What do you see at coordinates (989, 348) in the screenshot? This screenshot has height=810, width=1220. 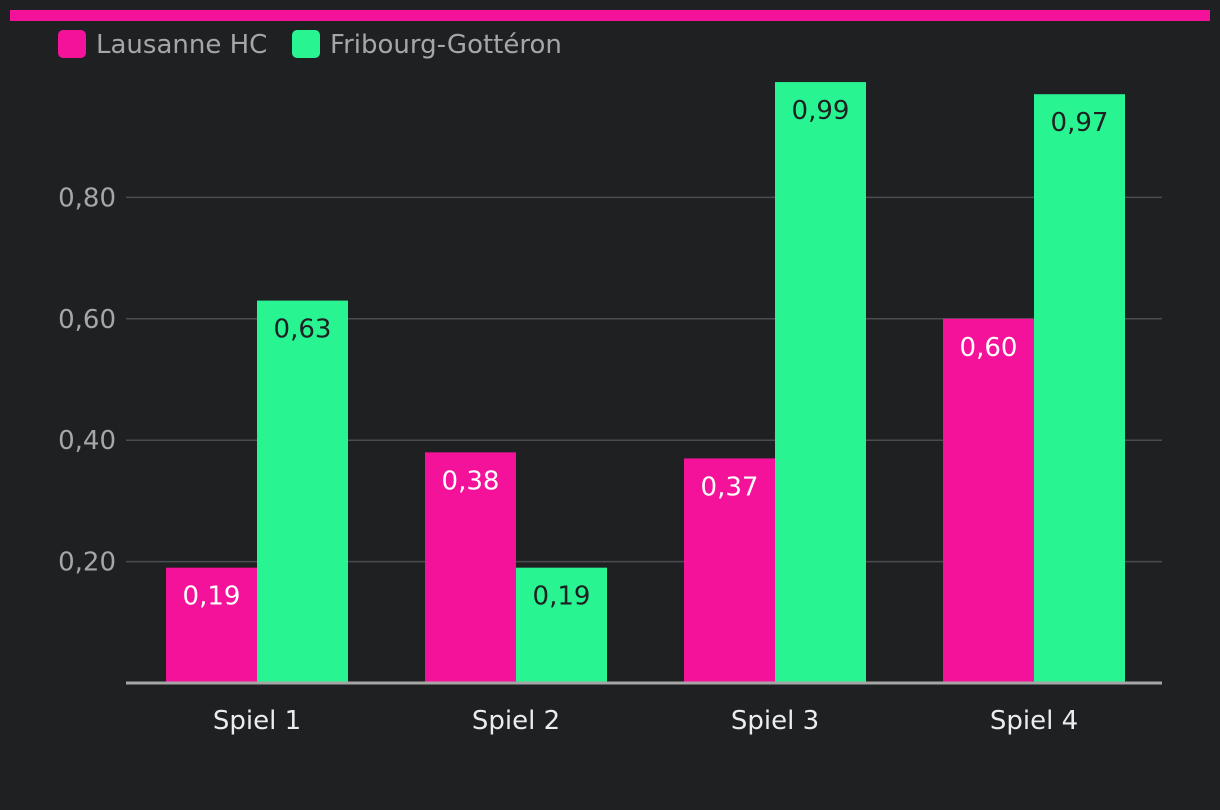 I see `bar-value-label: 0,60` at bounding box center [989, 348].